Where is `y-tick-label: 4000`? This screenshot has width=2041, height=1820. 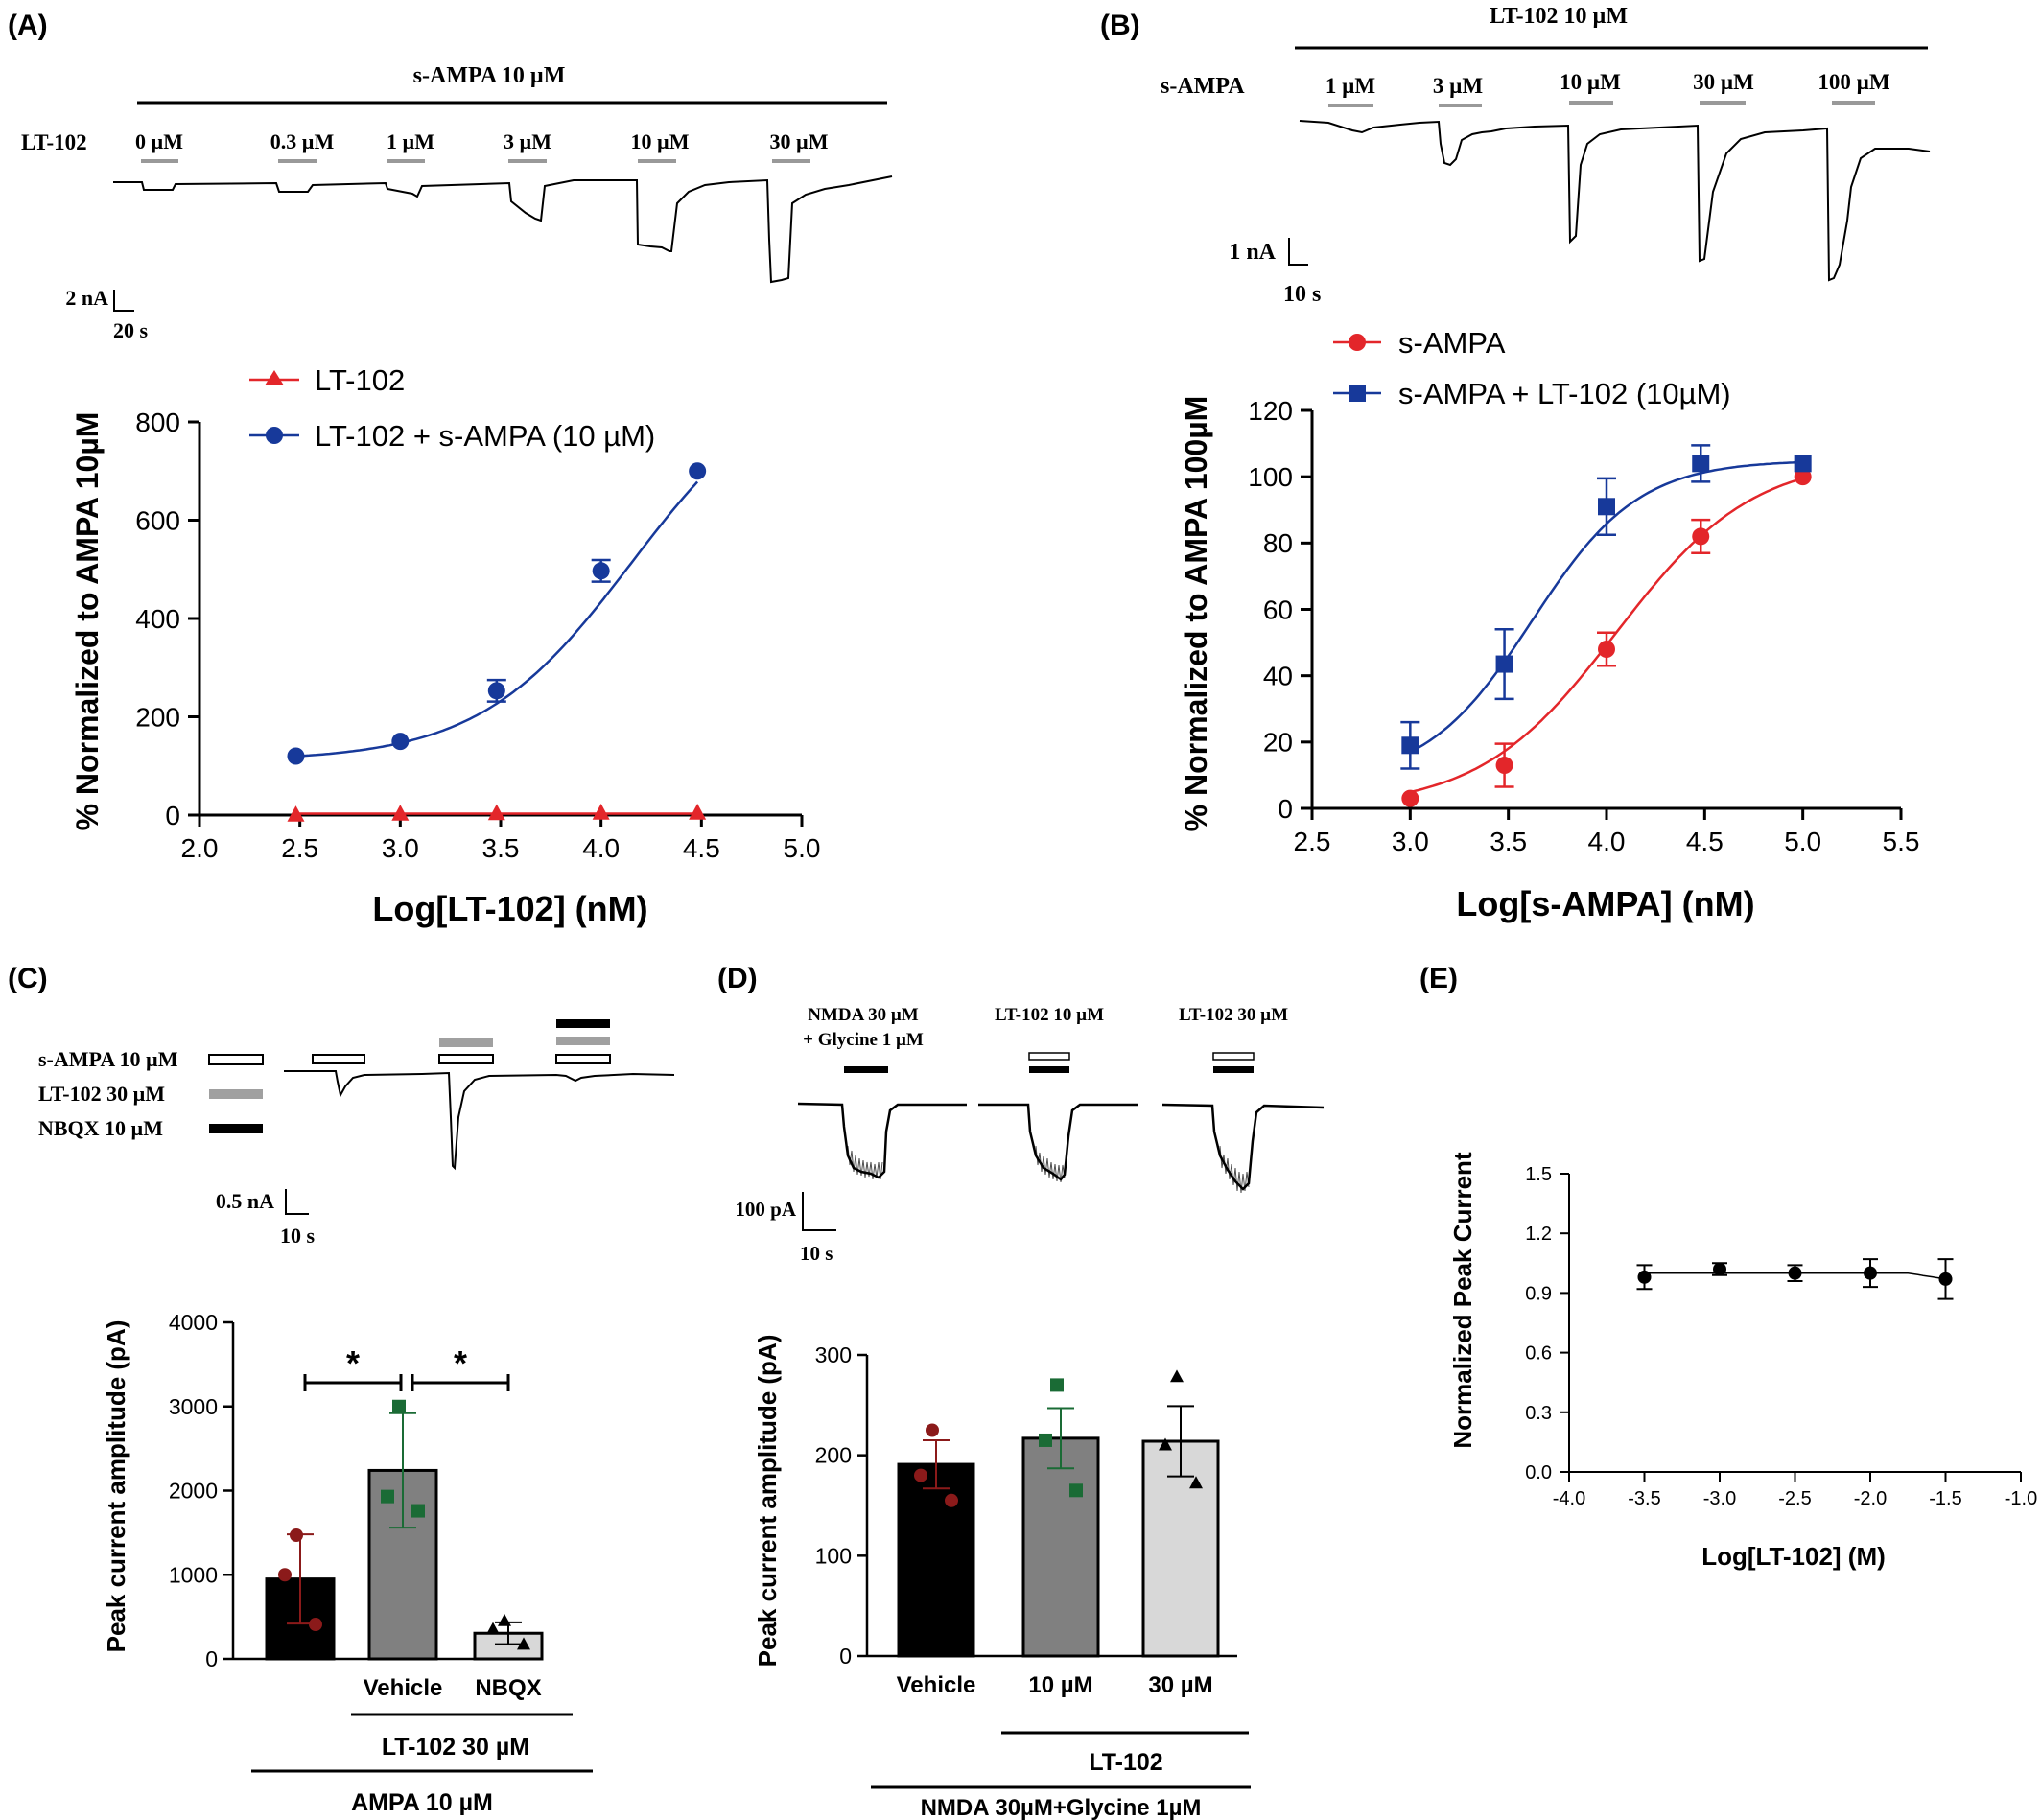 y-tick-label: 4000 is located at coordinates (193, 1322).